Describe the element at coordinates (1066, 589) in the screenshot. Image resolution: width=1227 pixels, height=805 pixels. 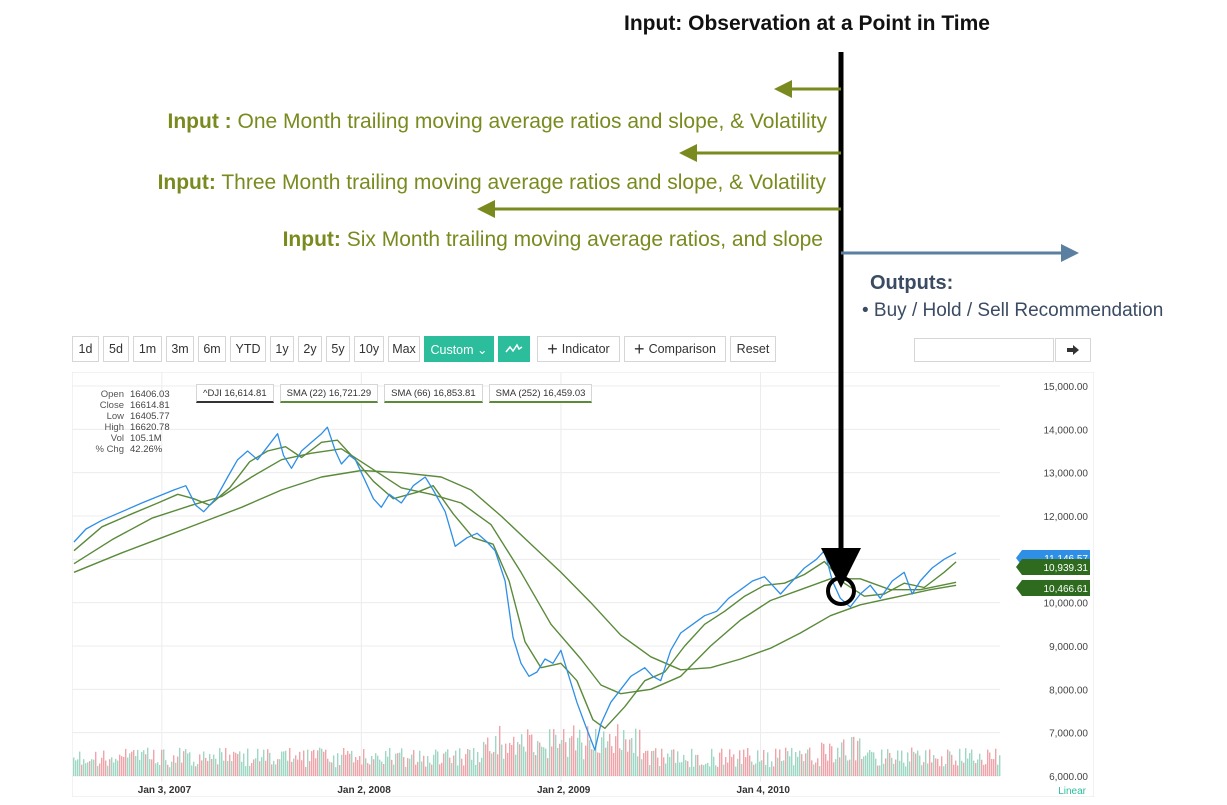
I see `price-tag-label: 10,466.61` at that location.